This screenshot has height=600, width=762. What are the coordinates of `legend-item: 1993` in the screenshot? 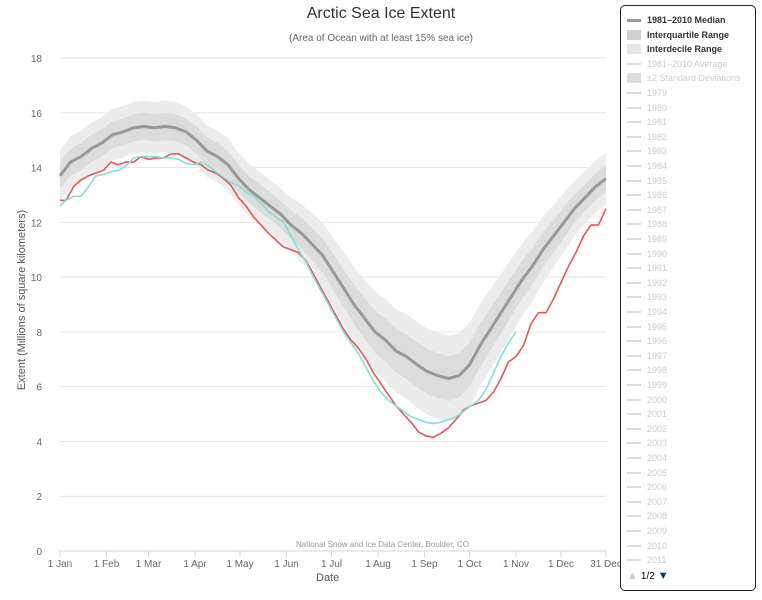 It's located at (647, 297).